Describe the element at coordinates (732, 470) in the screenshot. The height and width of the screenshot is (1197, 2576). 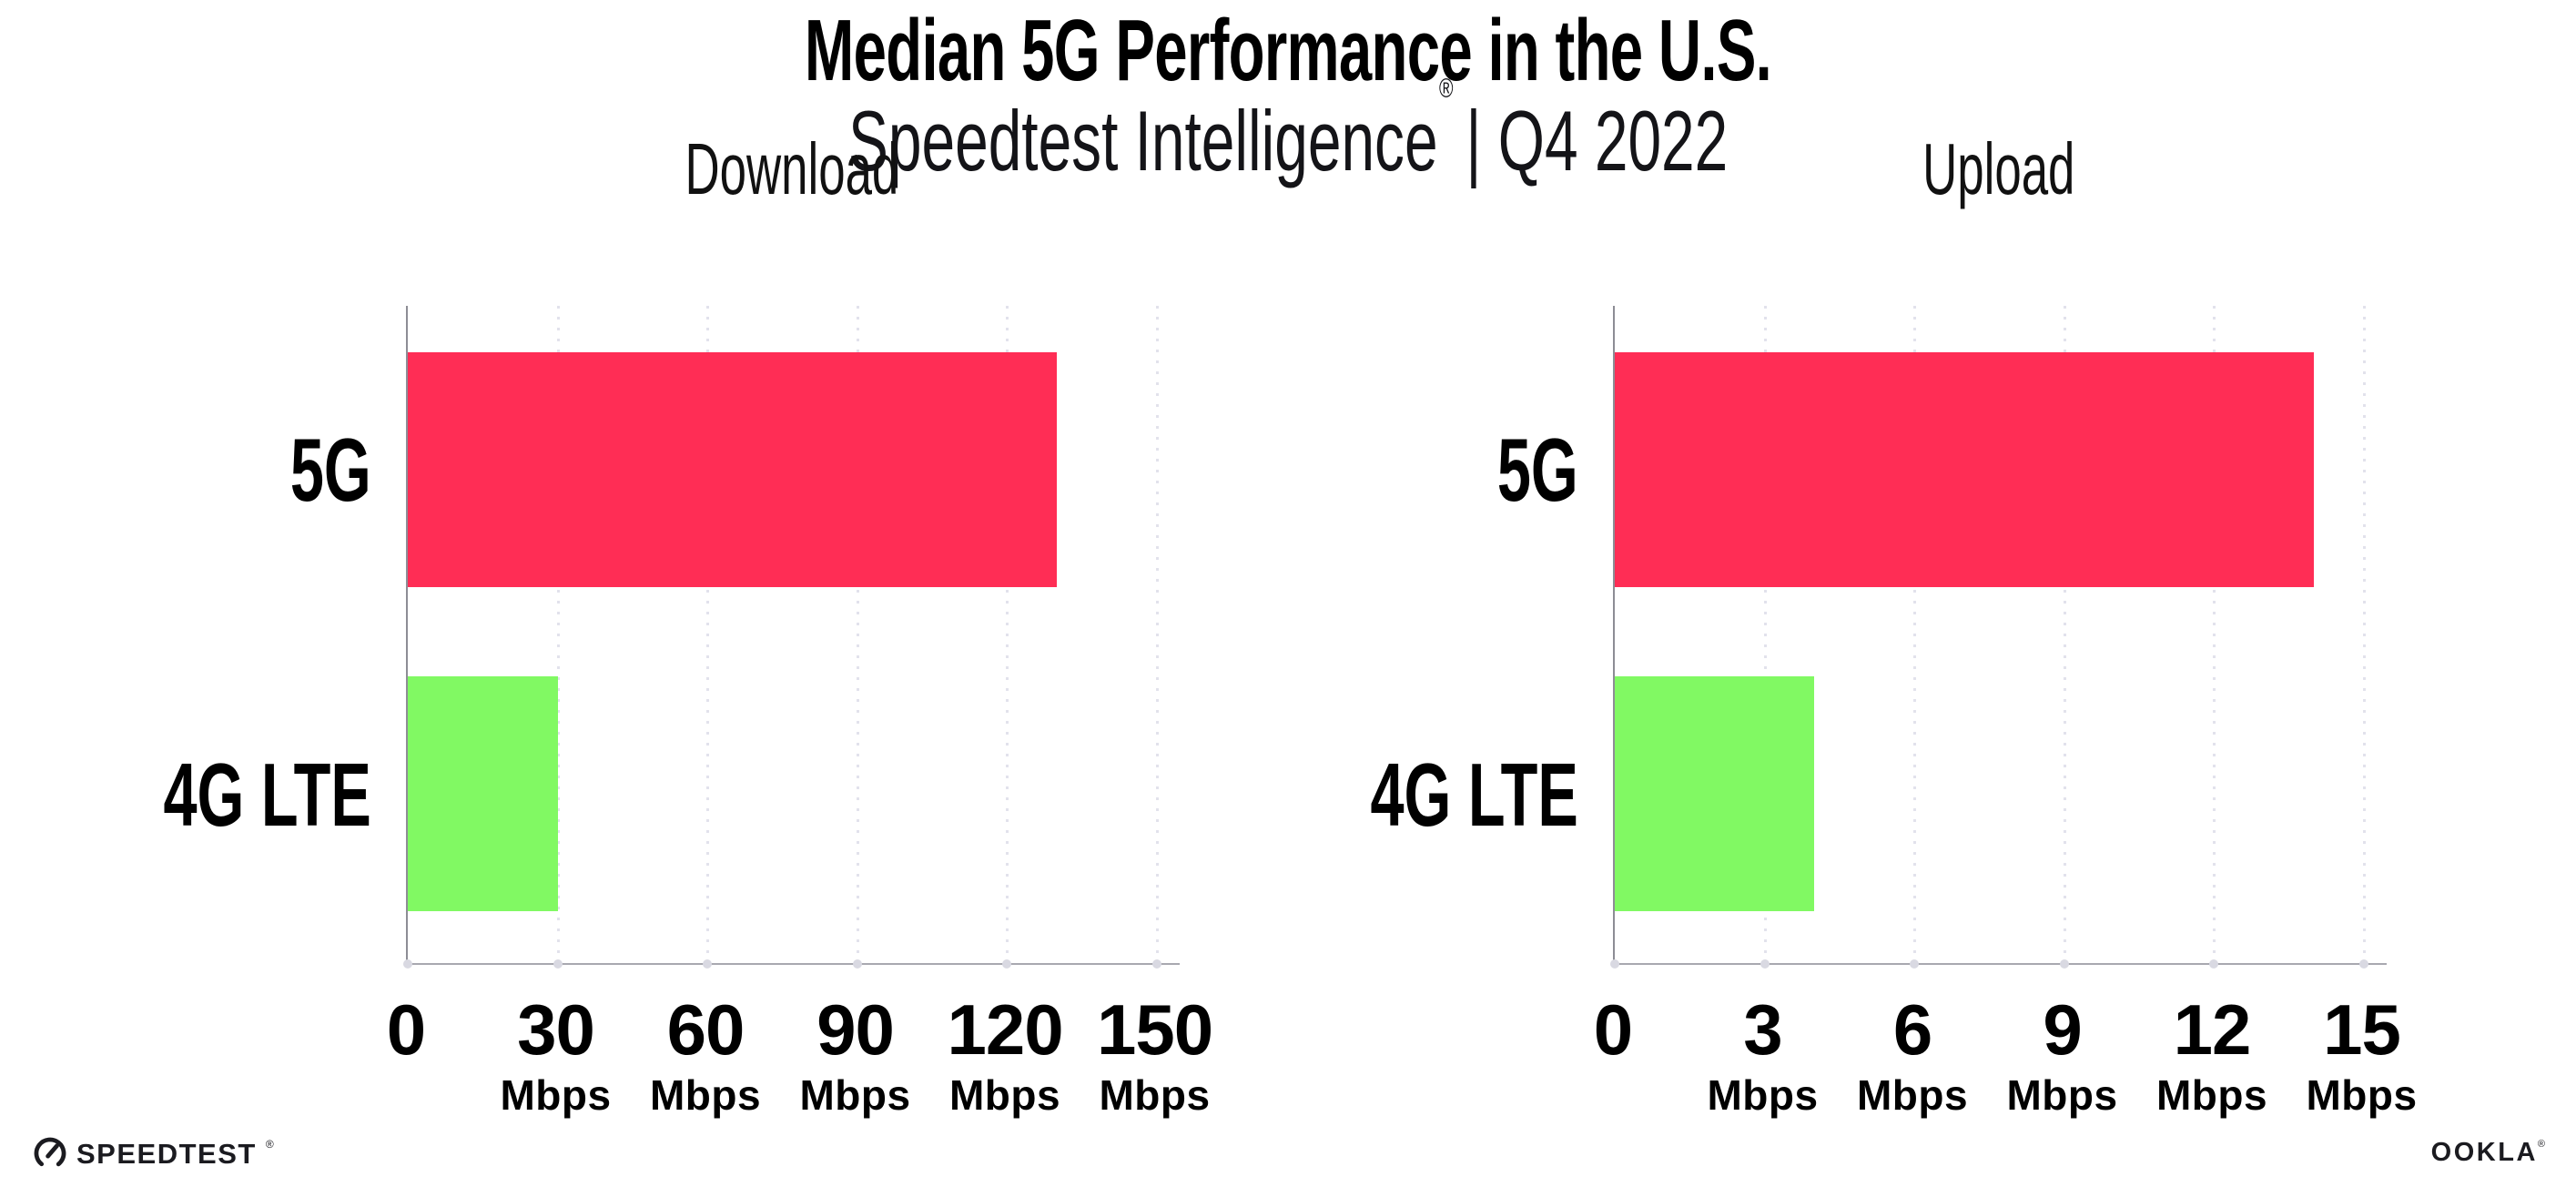
I see `bar-5g-download` at that location.